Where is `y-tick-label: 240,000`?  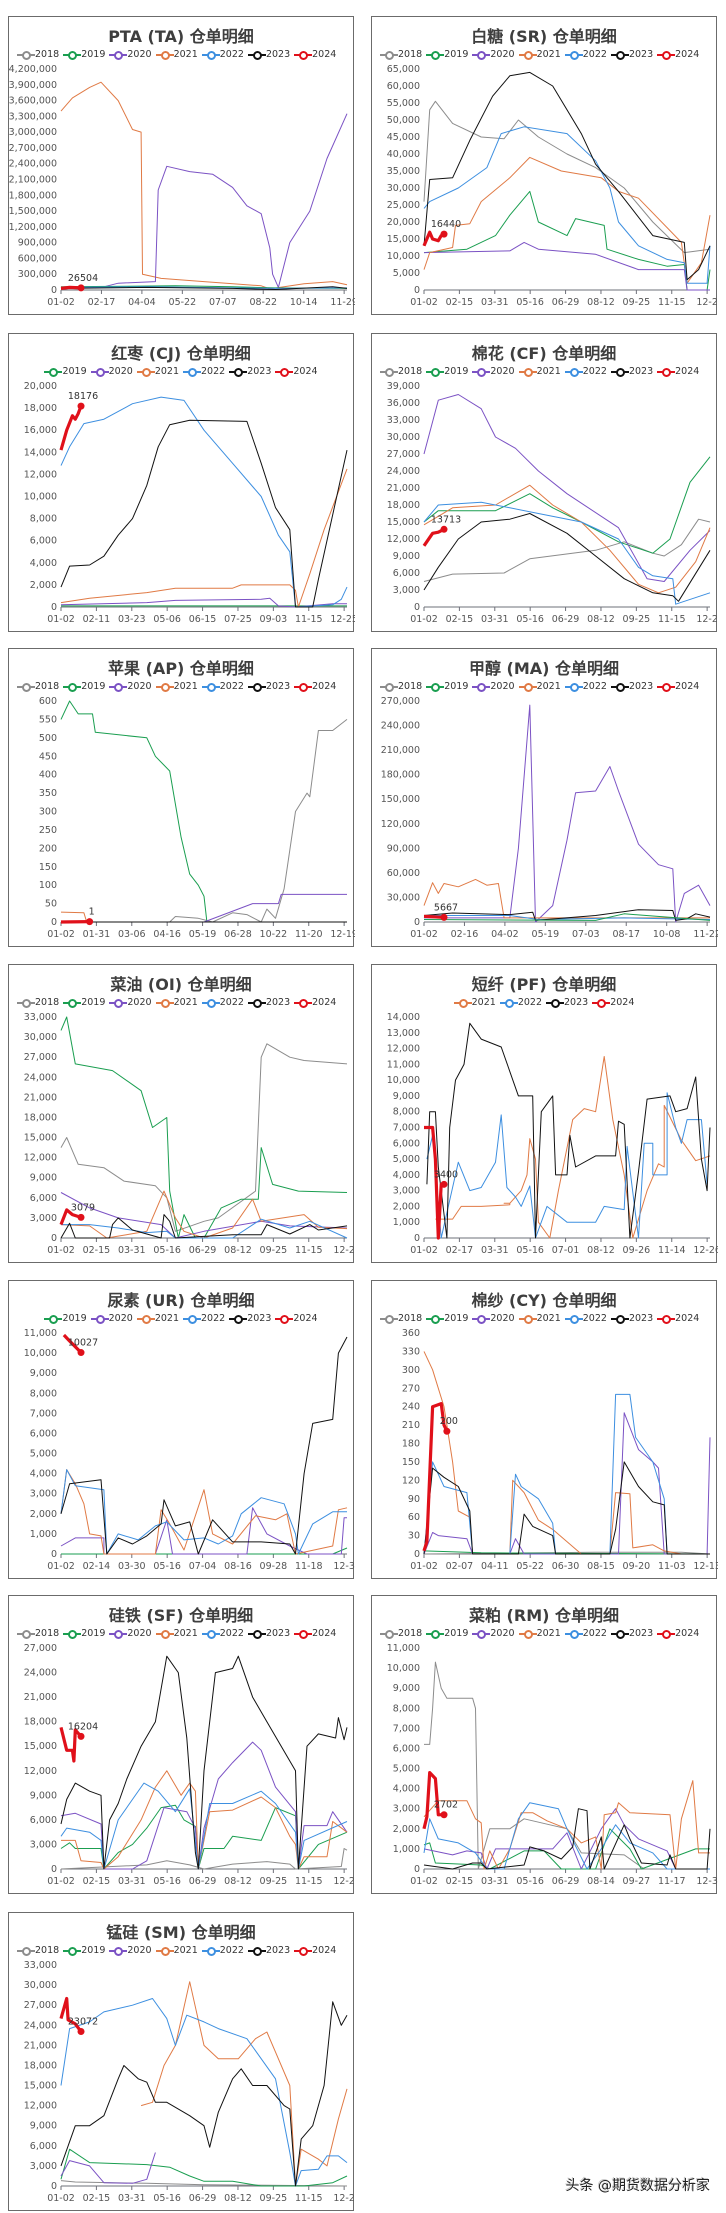
y-tick-label: 240,000 is located at coordinates (400, 726).